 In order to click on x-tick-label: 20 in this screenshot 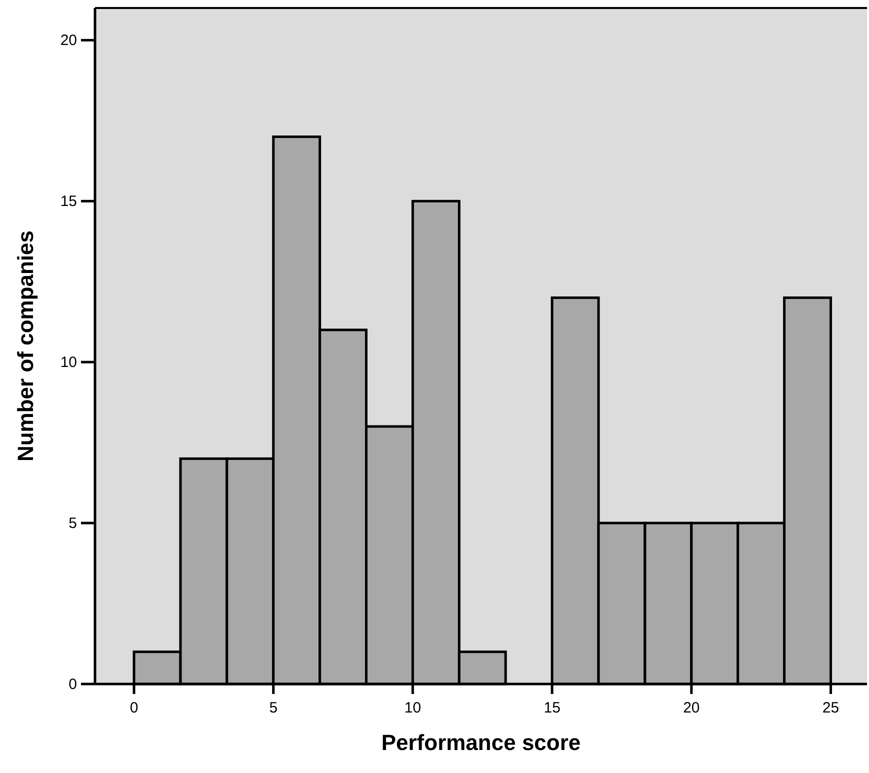, I will do `click(691, 708)`.